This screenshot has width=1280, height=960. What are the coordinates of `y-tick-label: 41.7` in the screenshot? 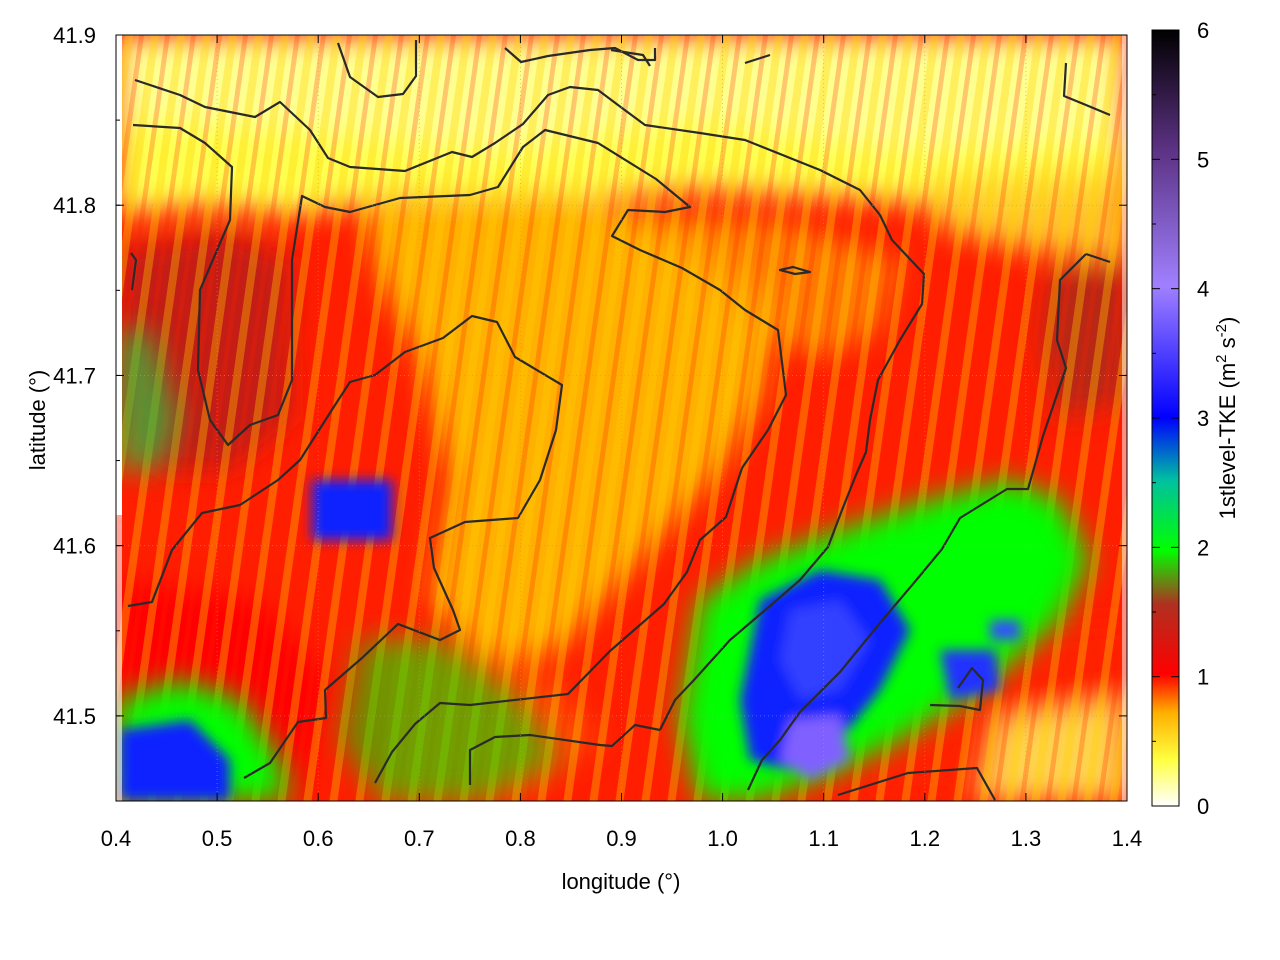 It's located at (74, 375).